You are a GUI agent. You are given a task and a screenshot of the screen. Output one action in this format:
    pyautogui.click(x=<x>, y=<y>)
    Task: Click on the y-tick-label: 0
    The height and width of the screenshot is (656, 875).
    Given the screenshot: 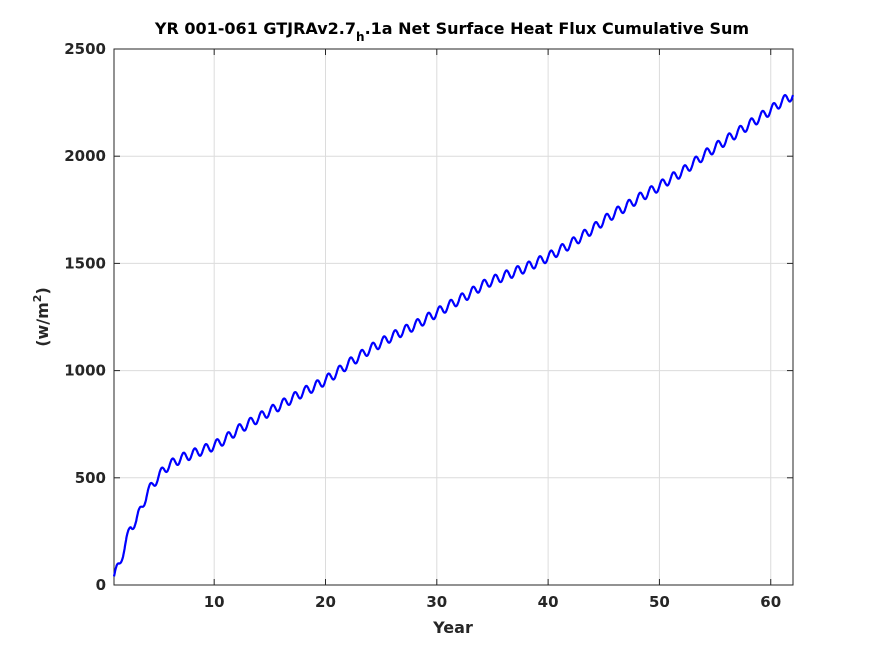 What is the action you would take?
    pyautogui.click(x=101, y=585)
    